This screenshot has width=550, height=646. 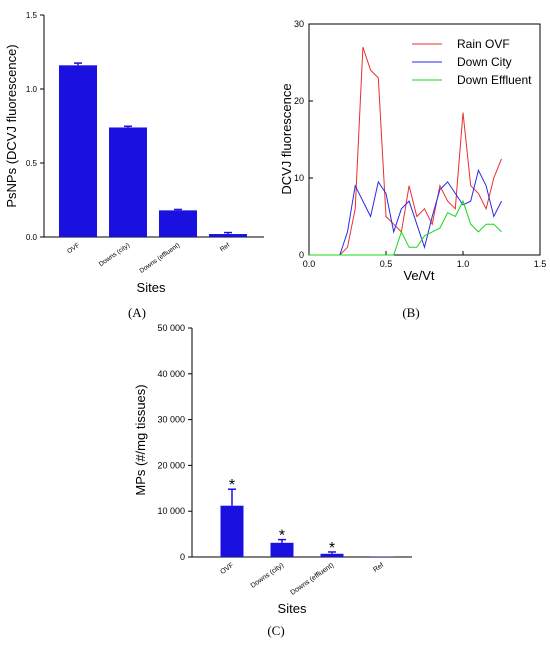 What do you see at coordinates (171, 465) in the screenshot?
I see `y-tick-label: 20 000` at bounding box center [171, 465].